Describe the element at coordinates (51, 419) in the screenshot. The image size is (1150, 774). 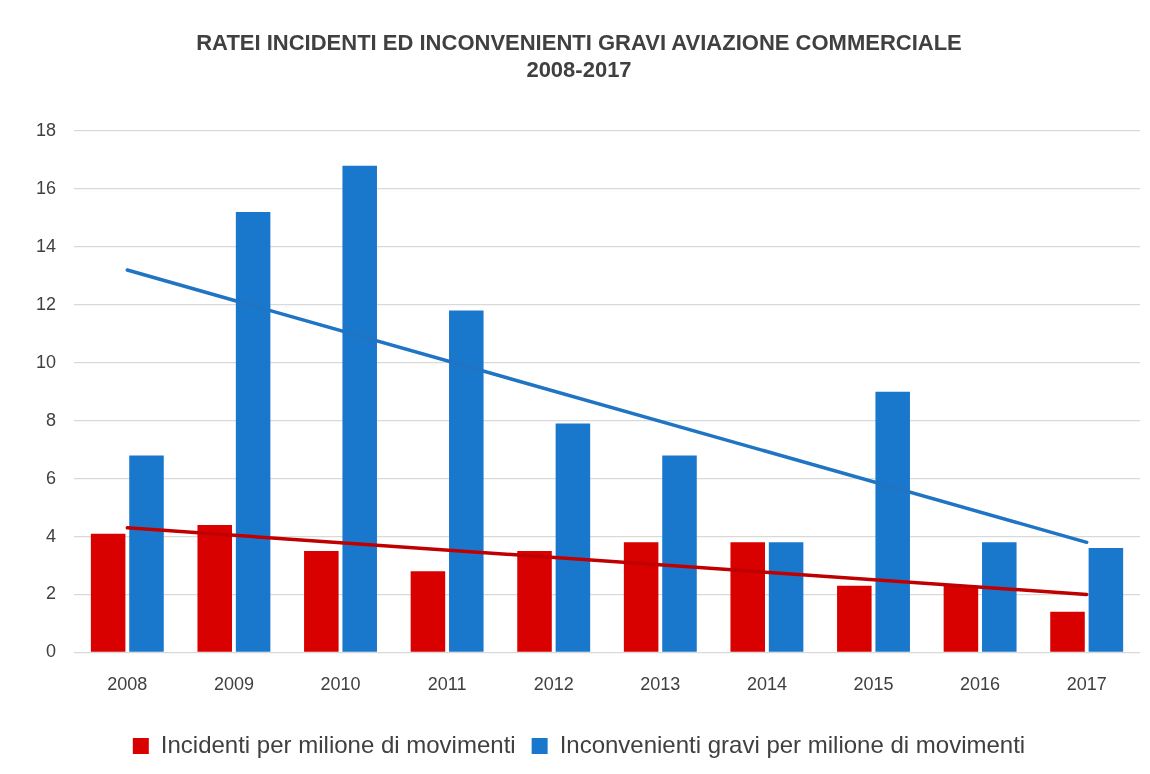
I see `y-tick-label: 8` at that location.